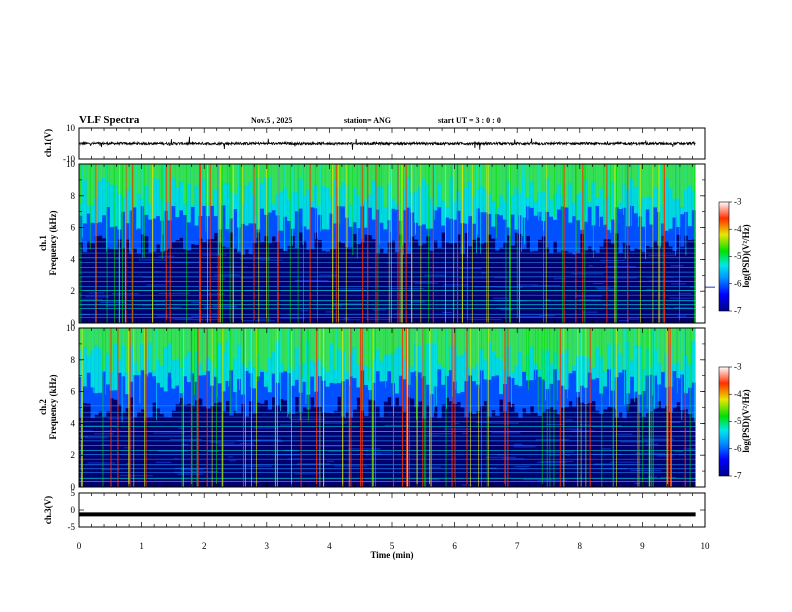  Describe the element at coordinates (43, 243) in the screenshot. I see `ch1-spectrogram-channel-label: ch.1` at that location.